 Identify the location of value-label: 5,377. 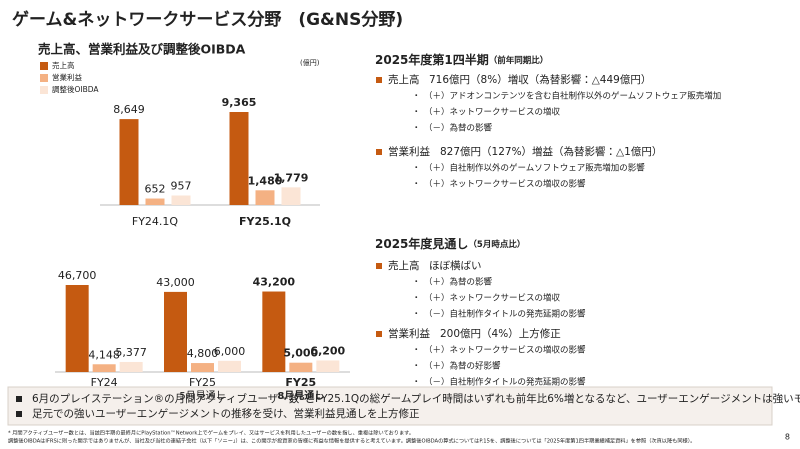
(131, 352).